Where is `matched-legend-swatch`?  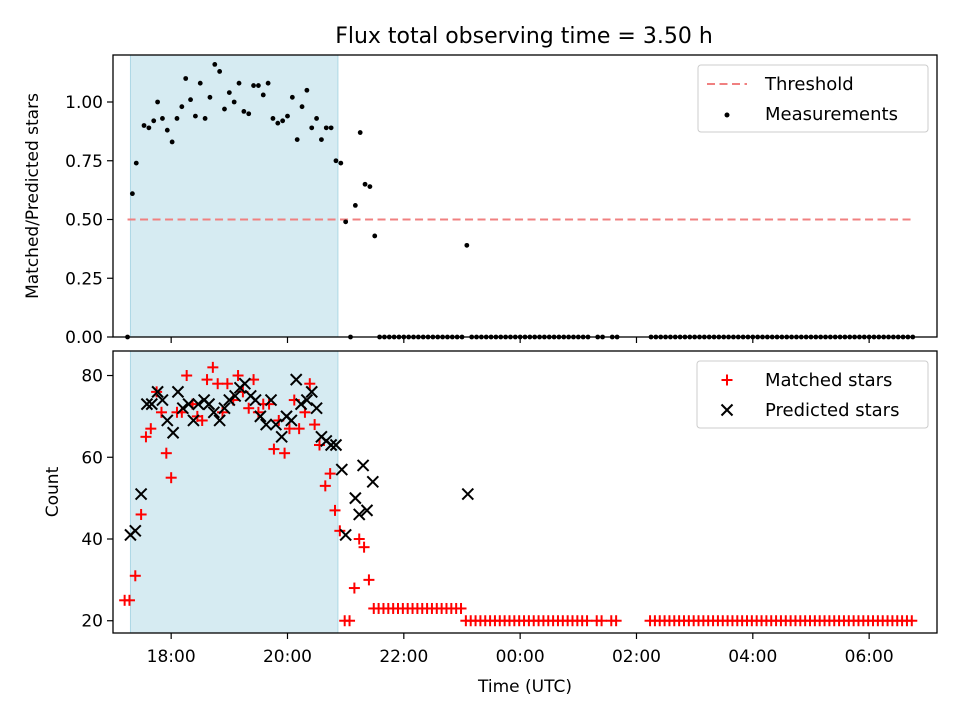
matched-legend-swatch is located at coordinates (727, 380).